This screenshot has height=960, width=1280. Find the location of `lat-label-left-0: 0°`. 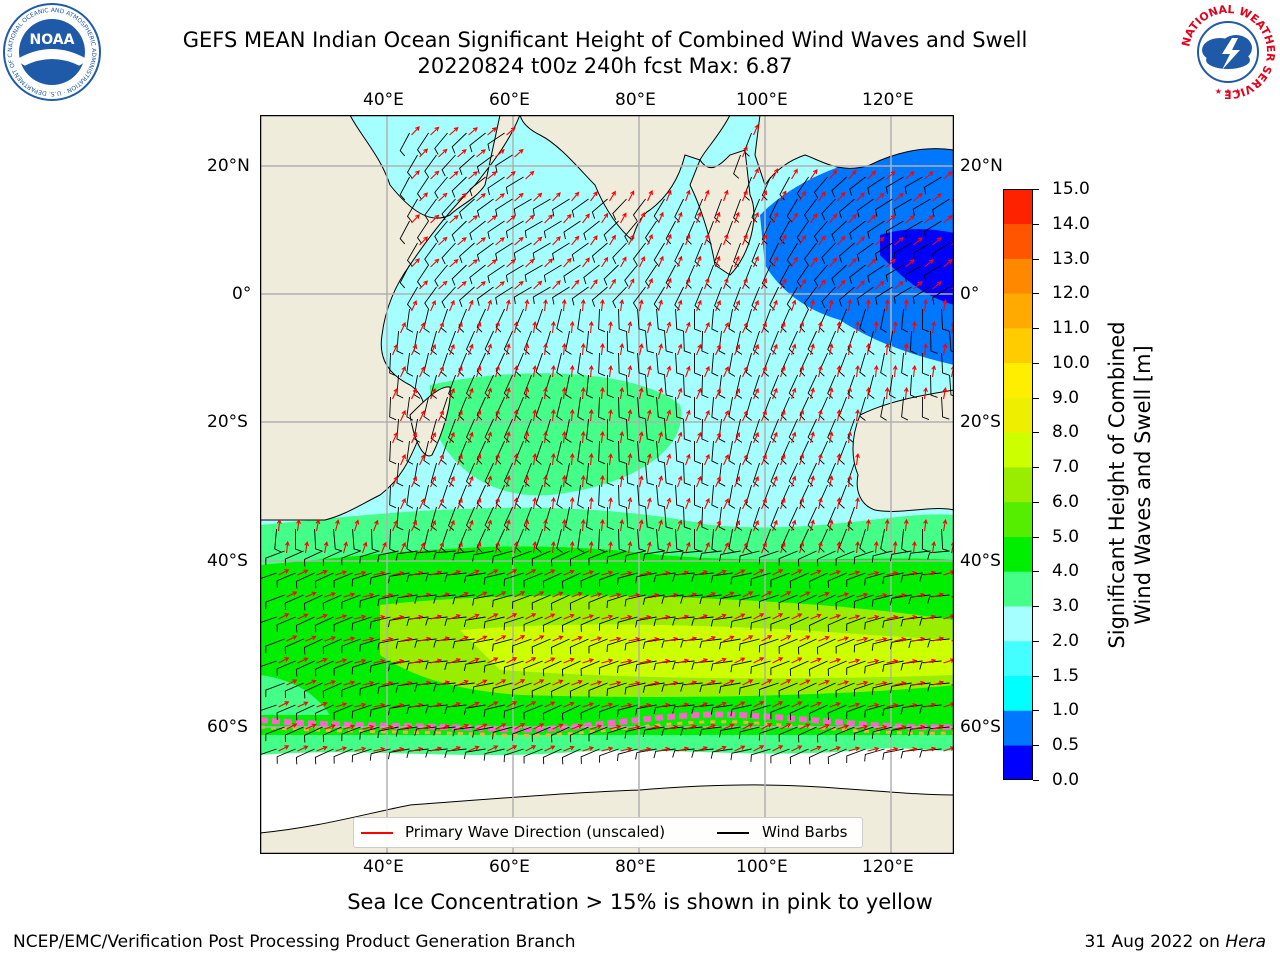

lat-label-left-0: 0° is located at coordinates (242, 294).